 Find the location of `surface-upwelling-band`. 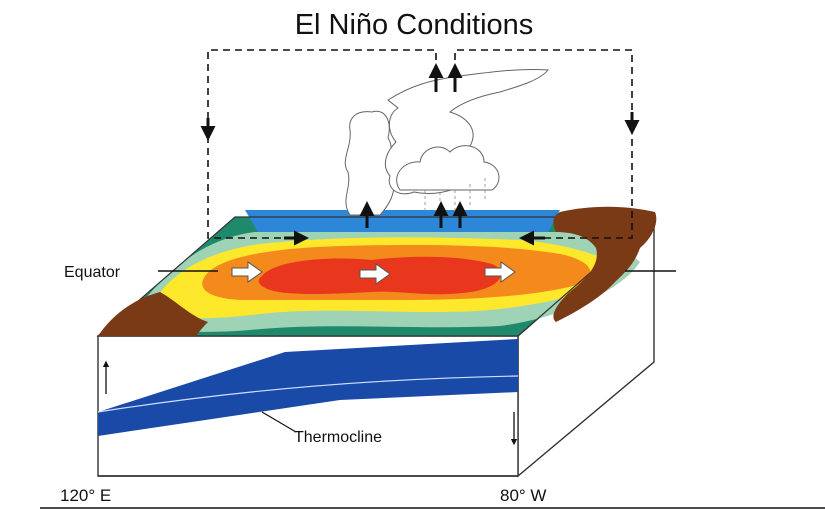

surface-upwelling-band is located at coordinates (402, 221).